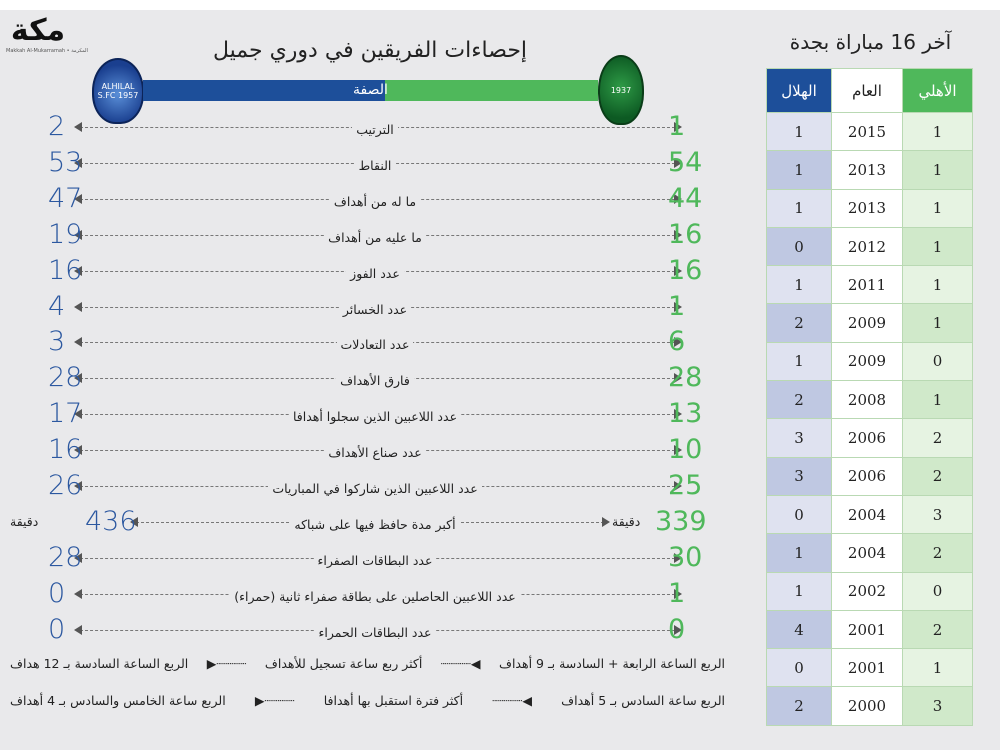 Image resolution: width=1000 pixels, height=750 pixels. What do you see at coordinates (869, 400) in the screenshot?
I see `table-row: 2 2008 1` at bounding box center [869, 400].